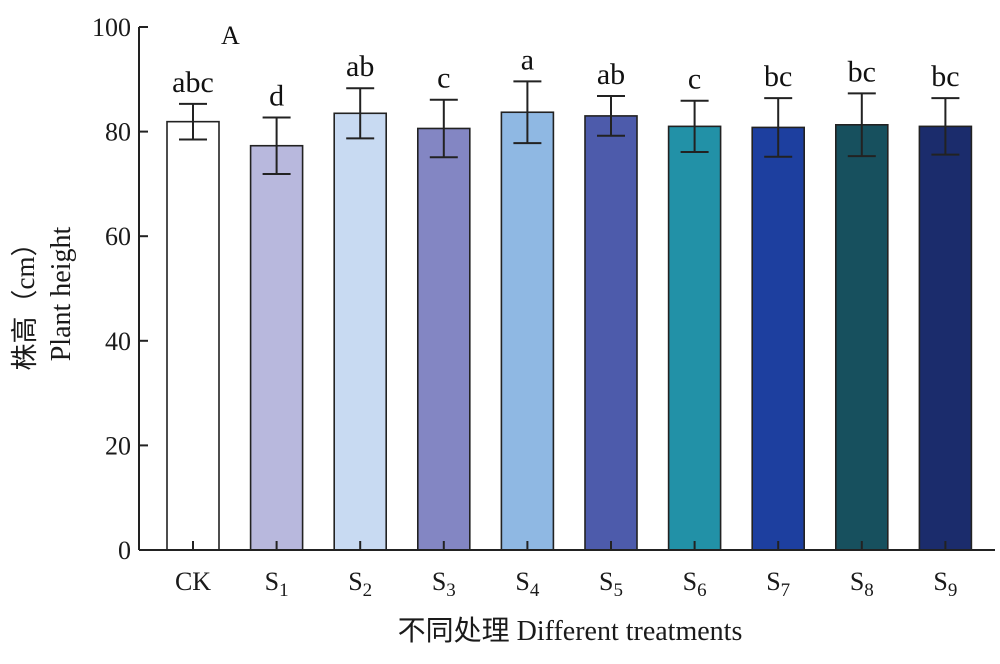 This screenshot has width=1000, height=664. What do you see at coordinates (25, 300) in the screenshot?
I see `y-axis-title-chinese: 株高（cm）` at bounding box center [25, 300].